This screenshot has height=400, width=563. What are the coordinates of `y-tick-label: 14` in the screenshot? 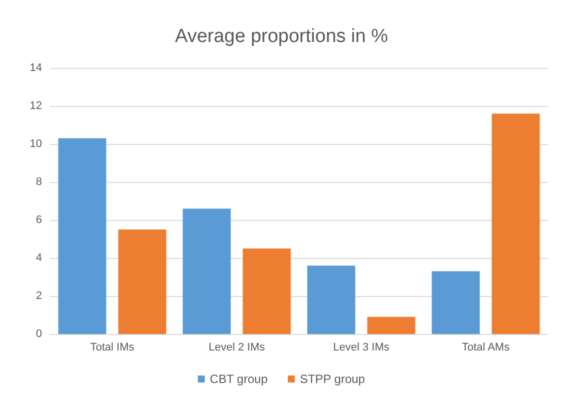 It's located at (36, 68).